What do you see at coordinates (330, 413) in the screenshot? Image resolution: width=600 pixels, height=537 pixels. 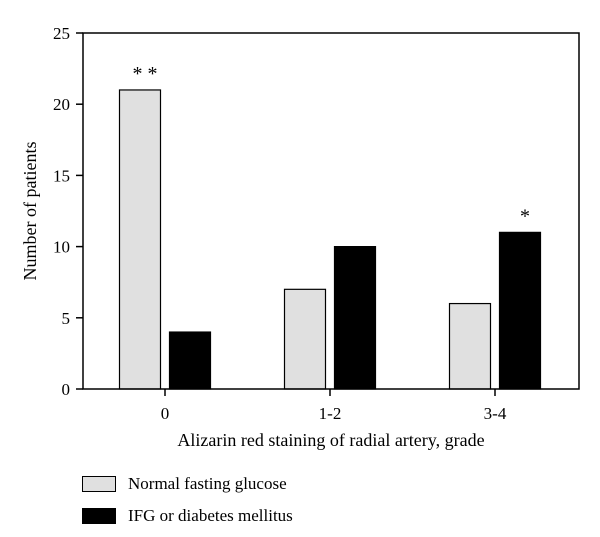 I see `x-tick-label: 1-2` at bounding box center [330, 413].